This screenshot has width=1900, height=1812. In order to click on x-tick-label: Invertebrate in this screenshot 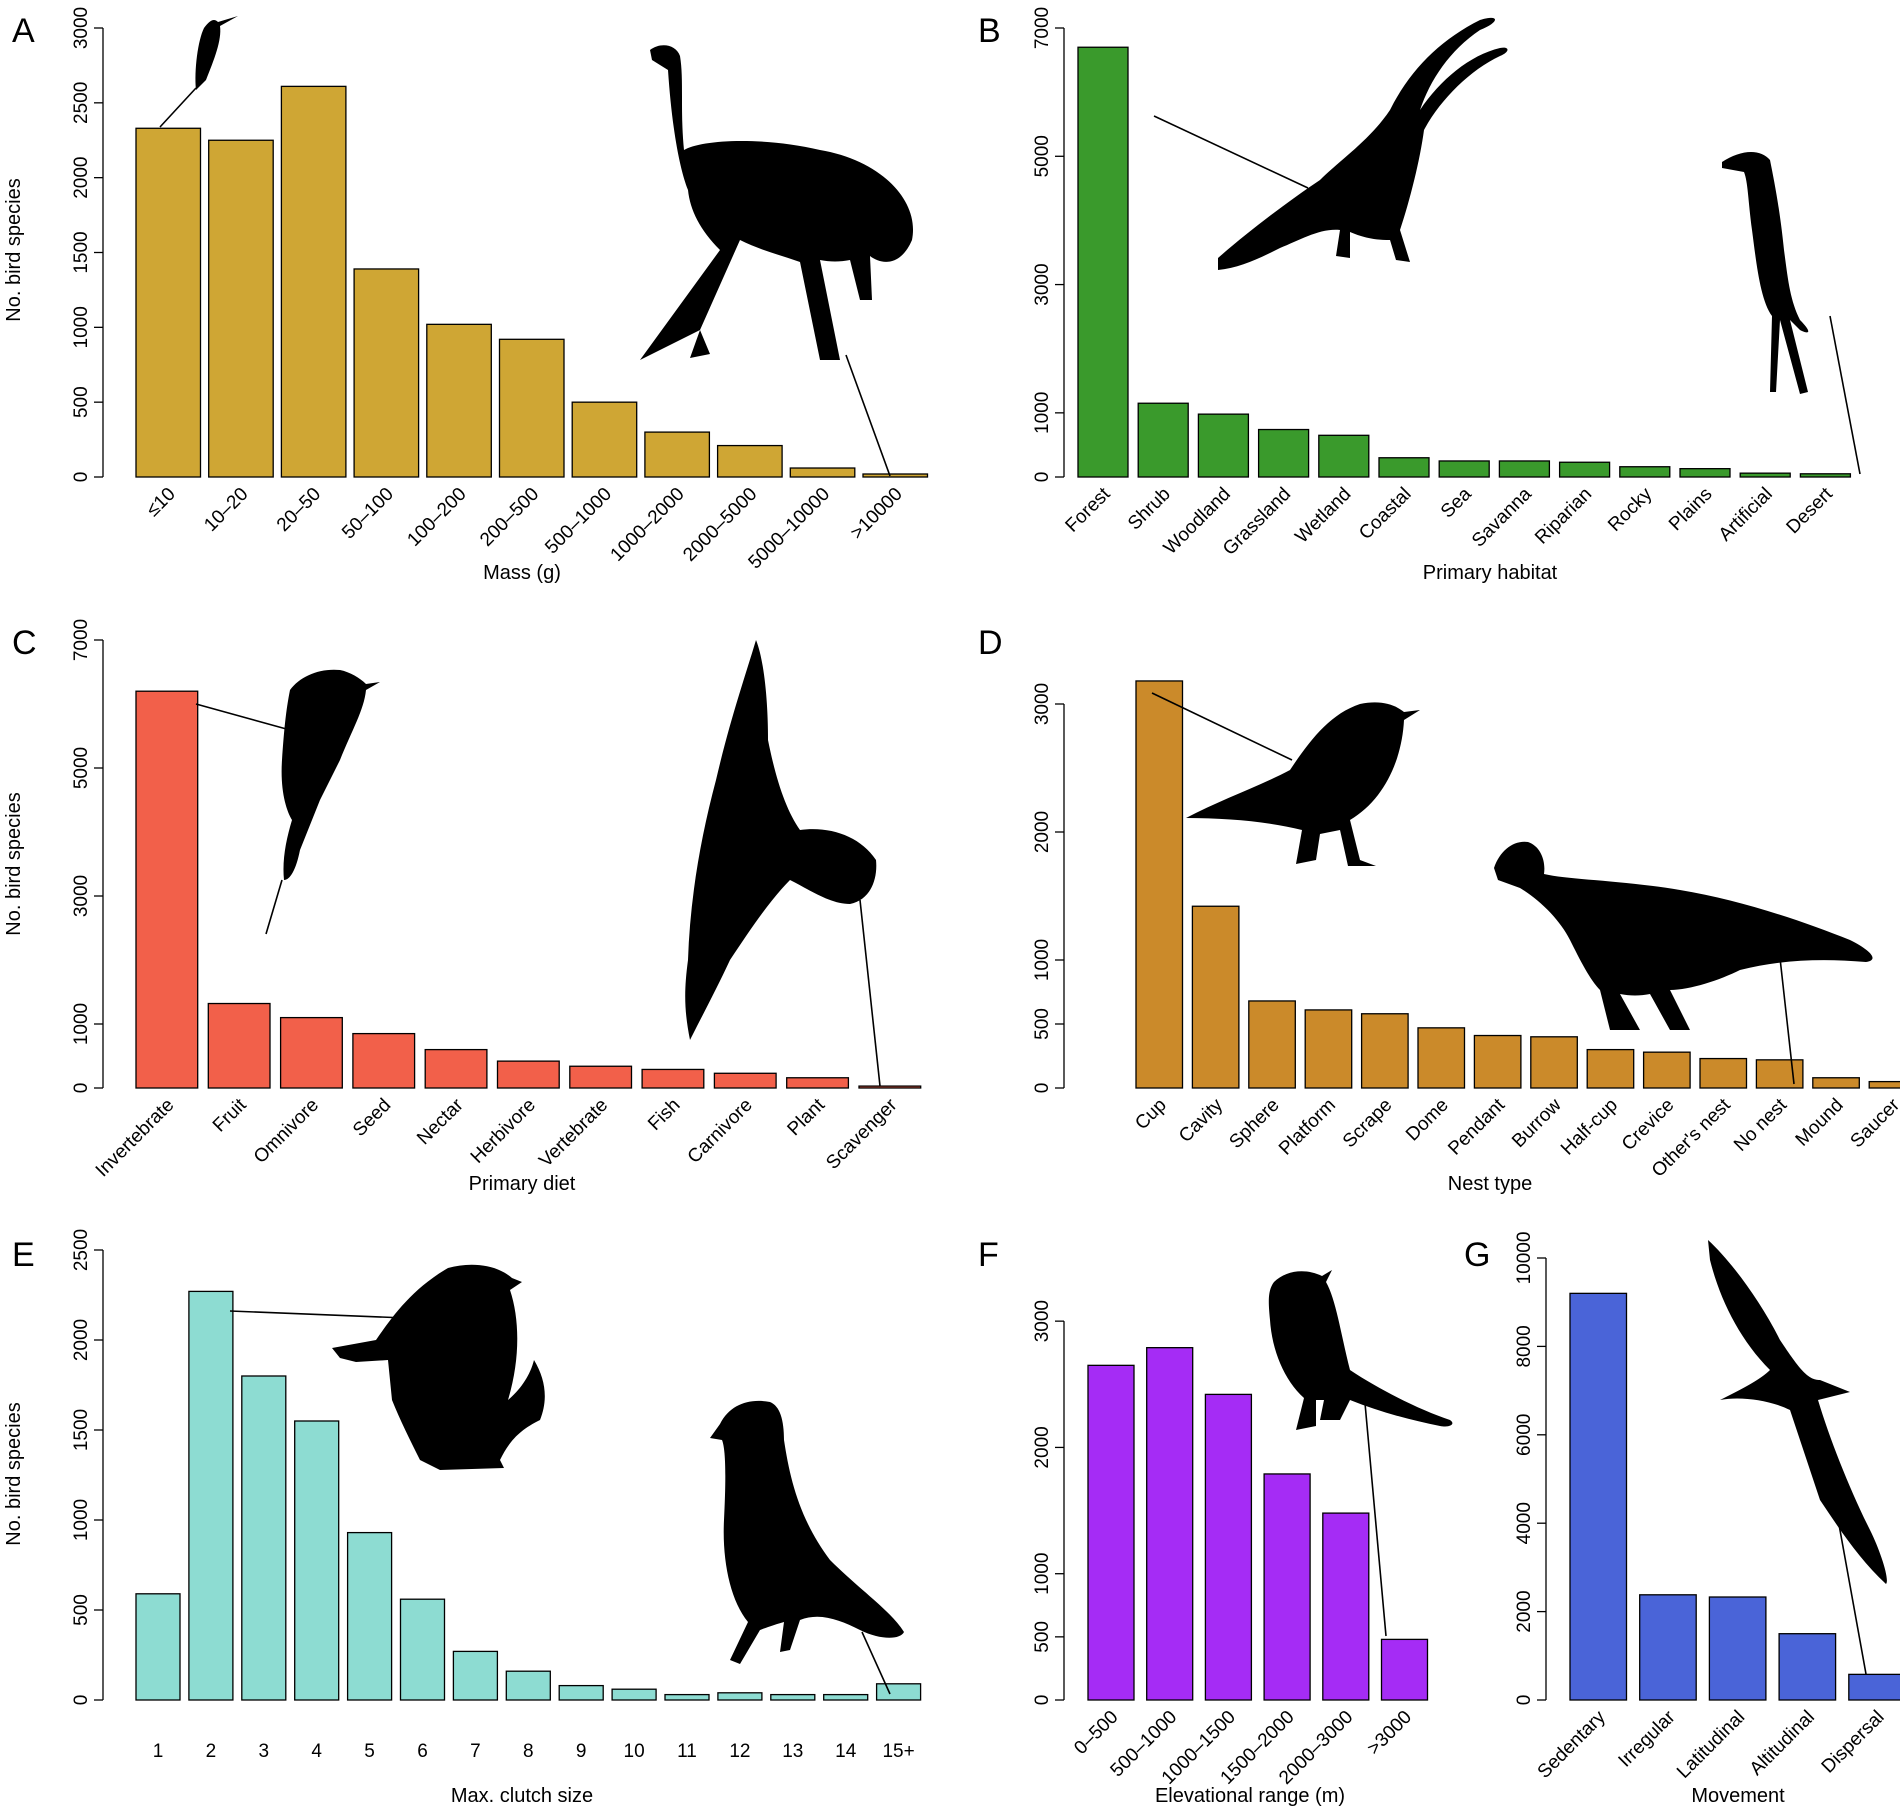, I will do `click(135, 1138)`.